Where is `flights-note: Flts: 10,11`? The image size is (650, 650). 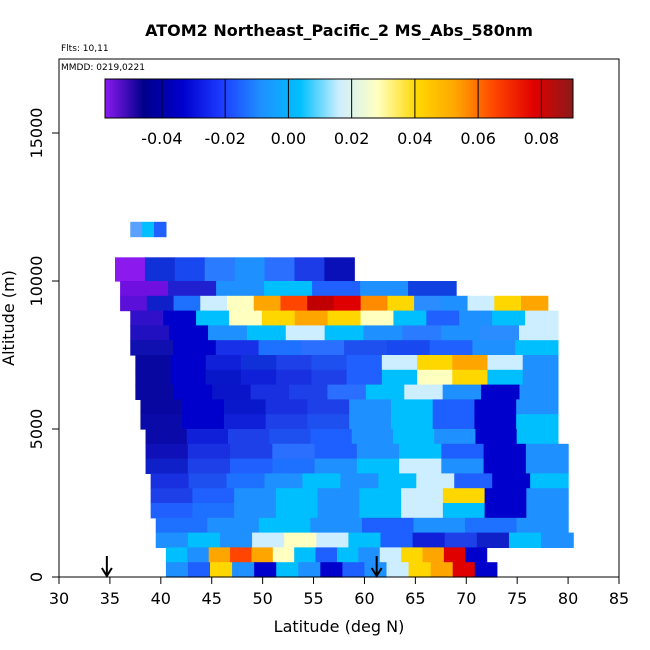 flights-note: Flts: 10,11 is located at coordinates (85, 49).